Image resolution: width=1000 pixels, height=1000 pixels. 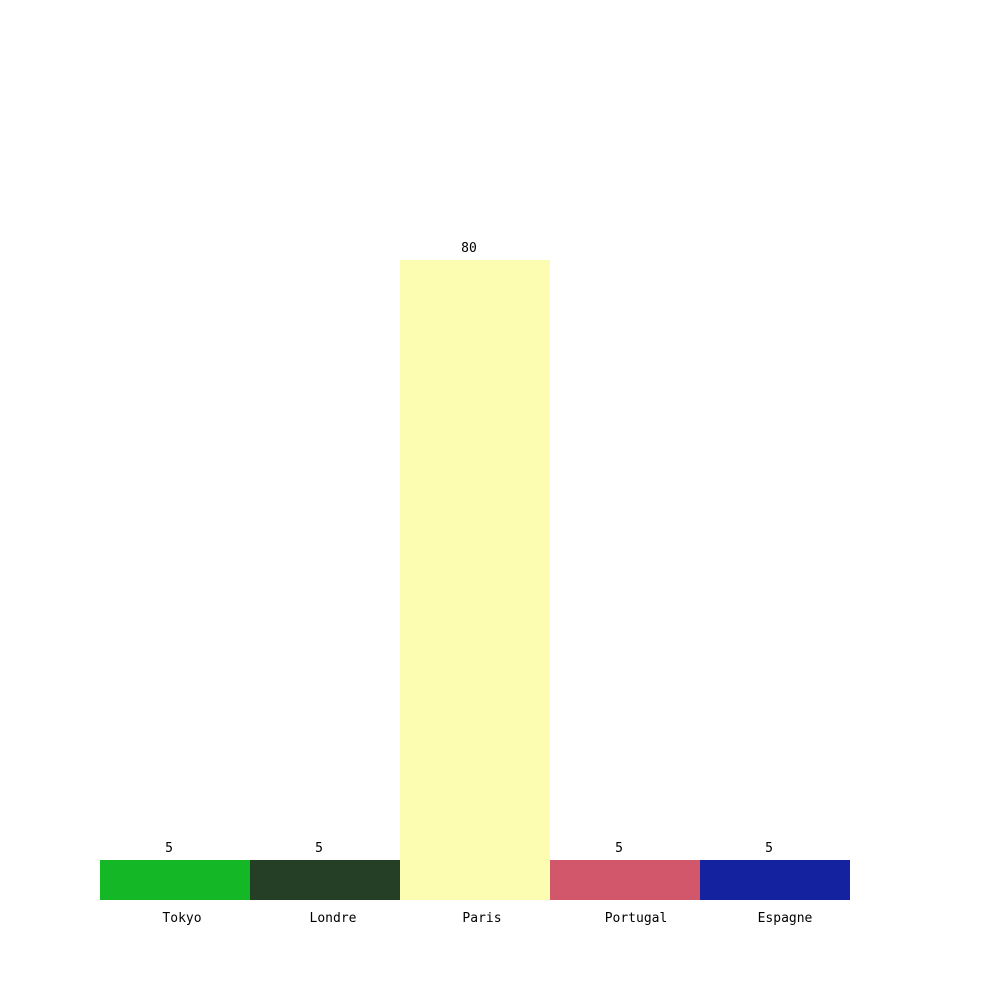 I want to click on bar-portugal, so click(x=625, y=880).